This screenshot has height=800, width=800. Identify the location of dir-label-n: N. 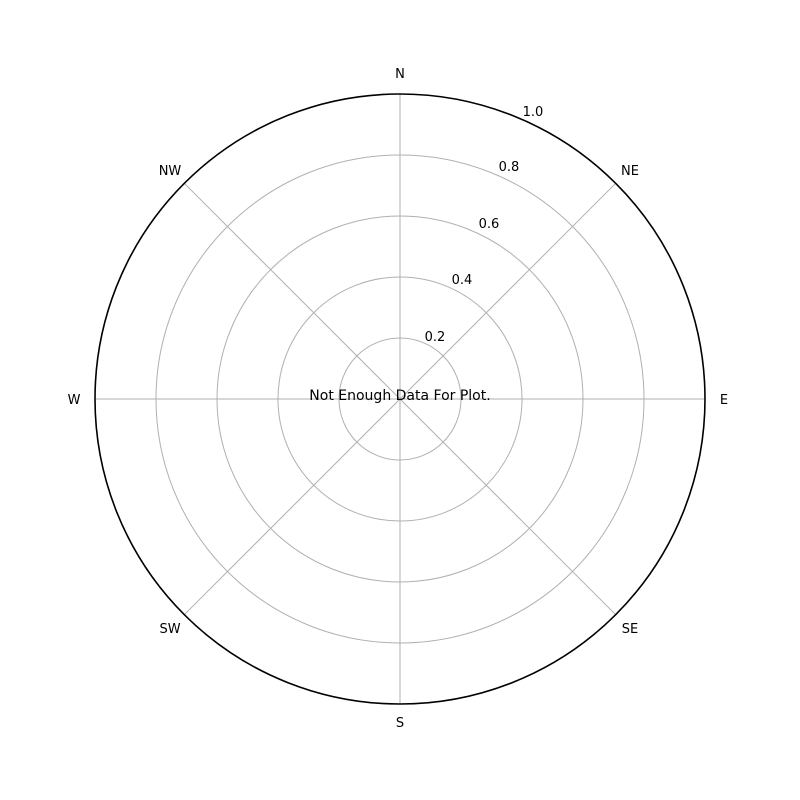
(400, 74).